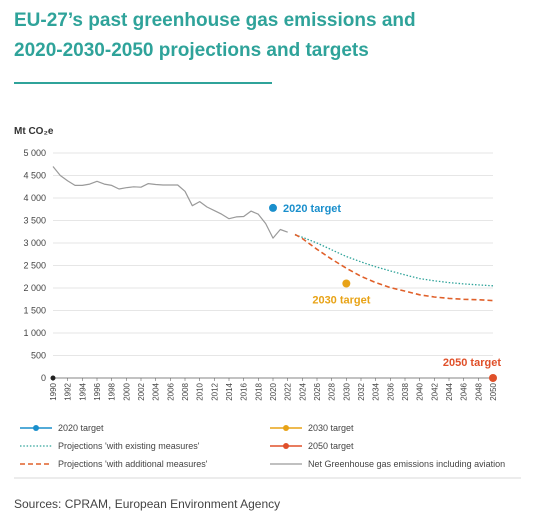 Image resolution: width=535 pixels, height=521 pixels. I want to click on legend-label: 2020 target, so click(81, 428).